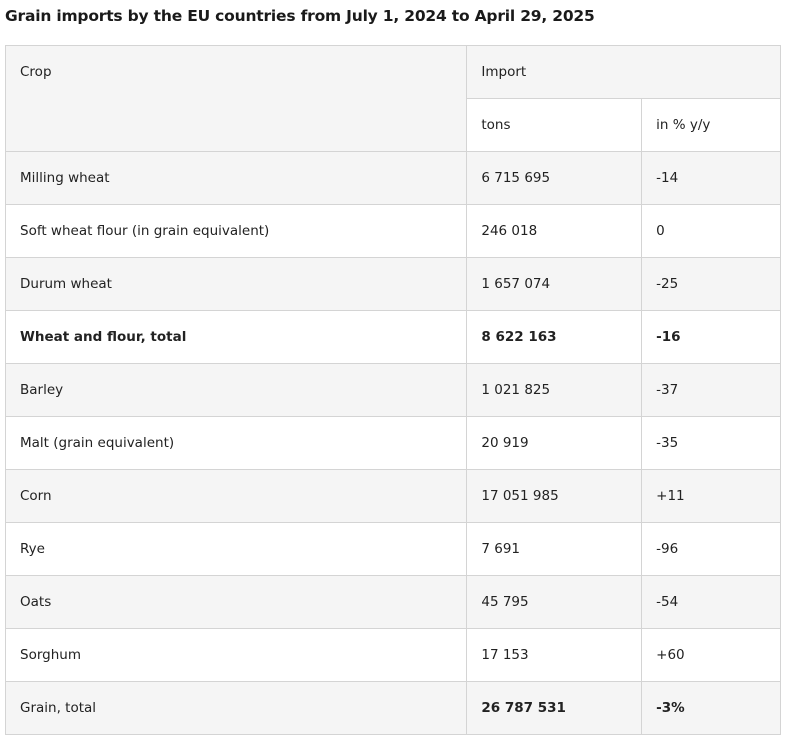 Image resolution: width=794 pixels, height=735 pixels. What do you see at coordinates (711, 284) in the screenshot?
I see `row-pct: -25` at bounding box center [711, 284].